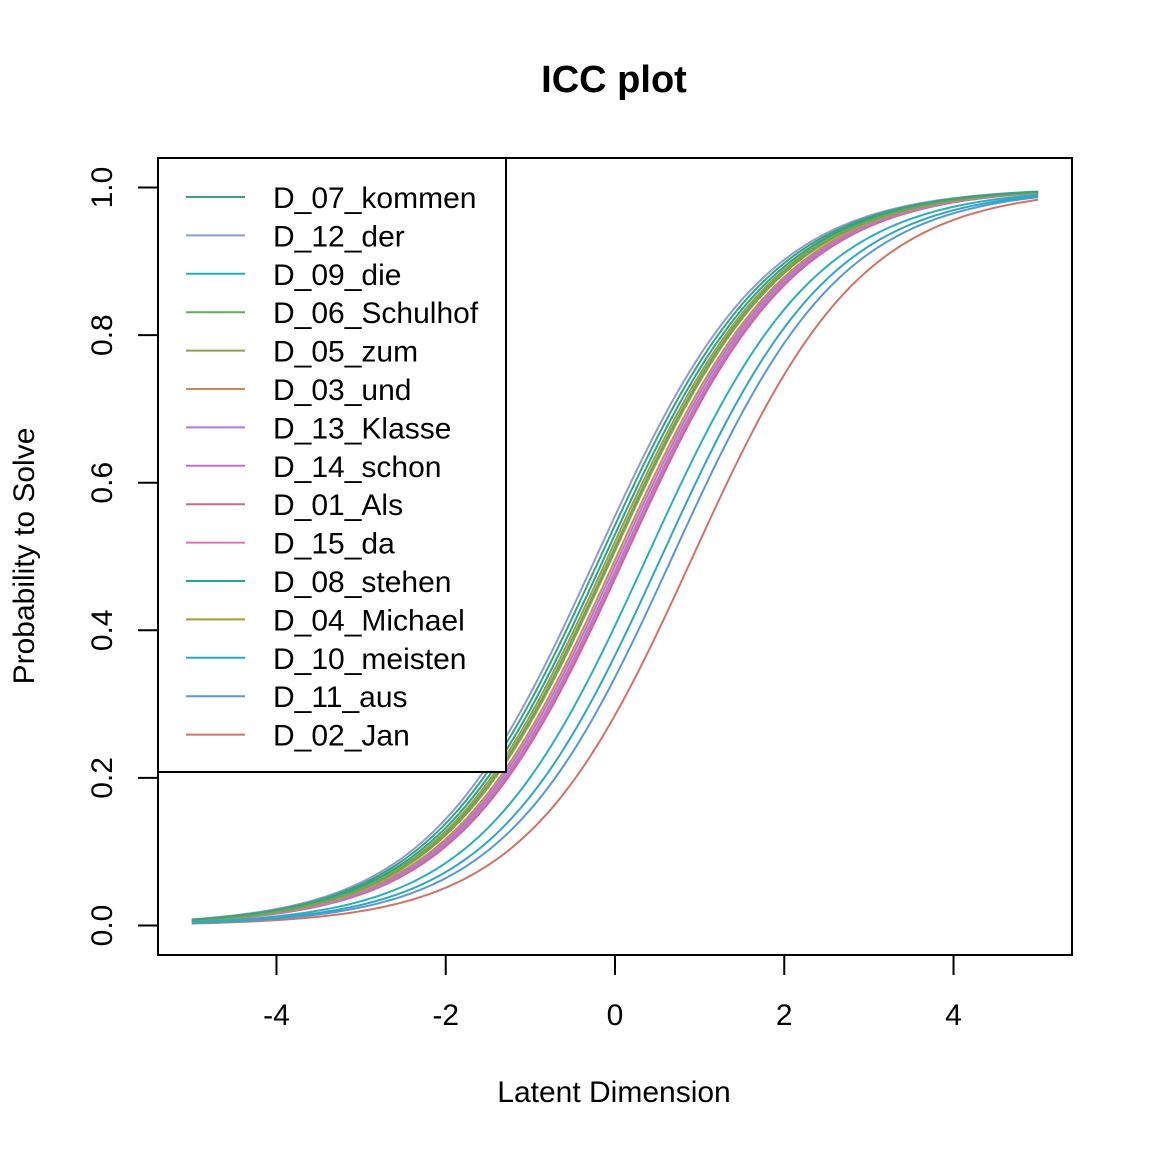 Image resolution: width=1152 pixels, height=1152 pixels. Describe the element at coordinates (102, 335) in the screenshot. I see `y-tick-label: 0.8` at that location.